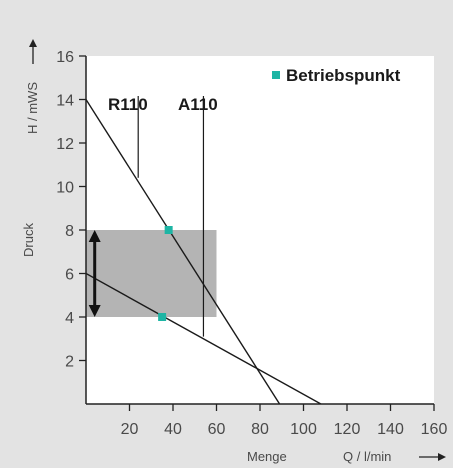  What do you see at coordinates (151, 273) in the screenshot?
I see `operating-range-highlight` at bounding box center [151, 273].